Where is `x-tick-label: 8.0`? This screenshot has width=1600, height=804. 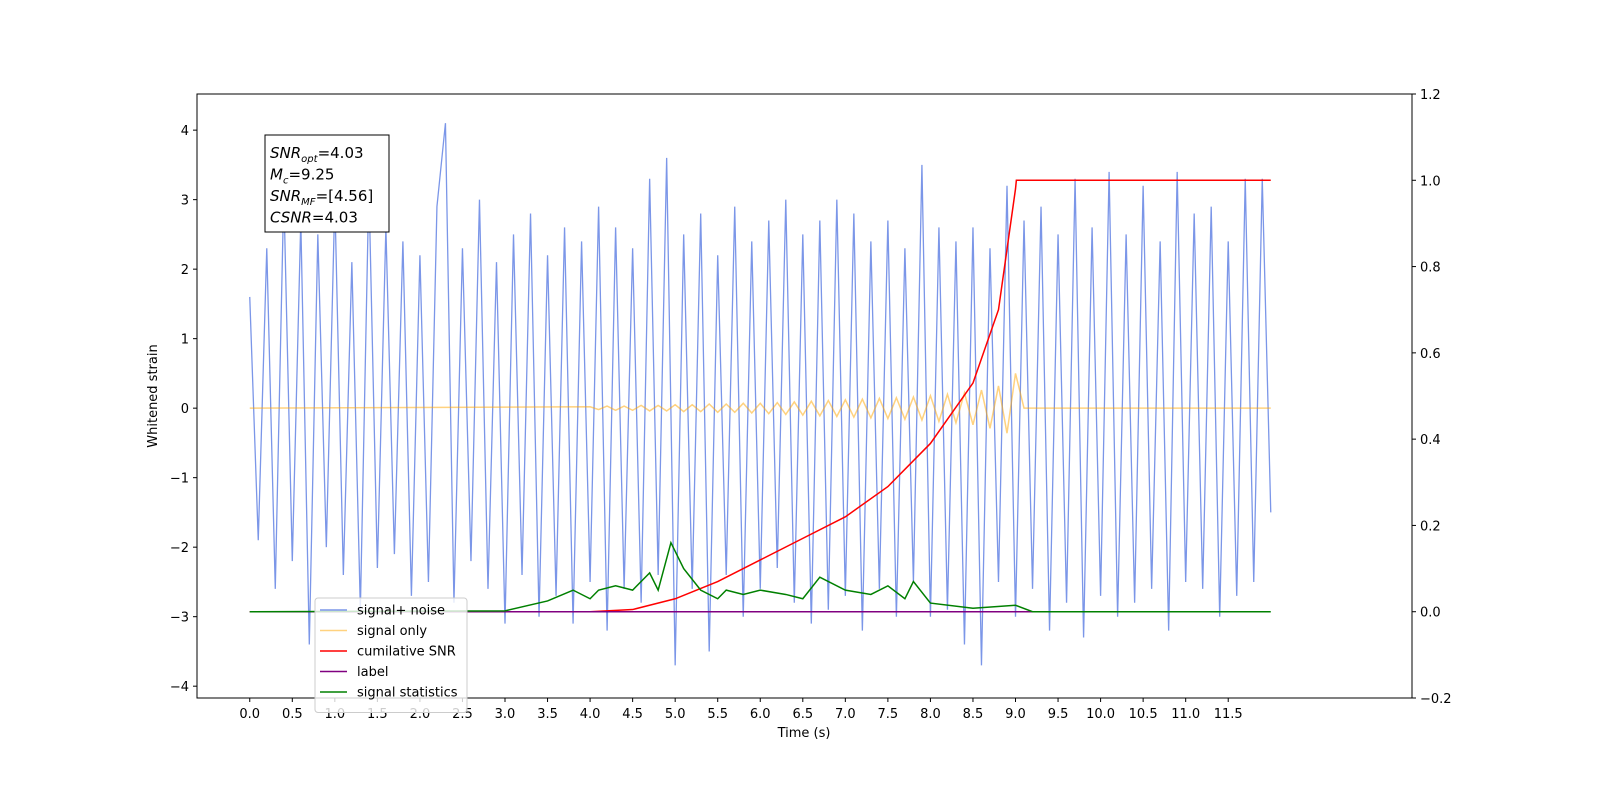
x-tick-label: 8.0 is located at coordinates (930, 714).